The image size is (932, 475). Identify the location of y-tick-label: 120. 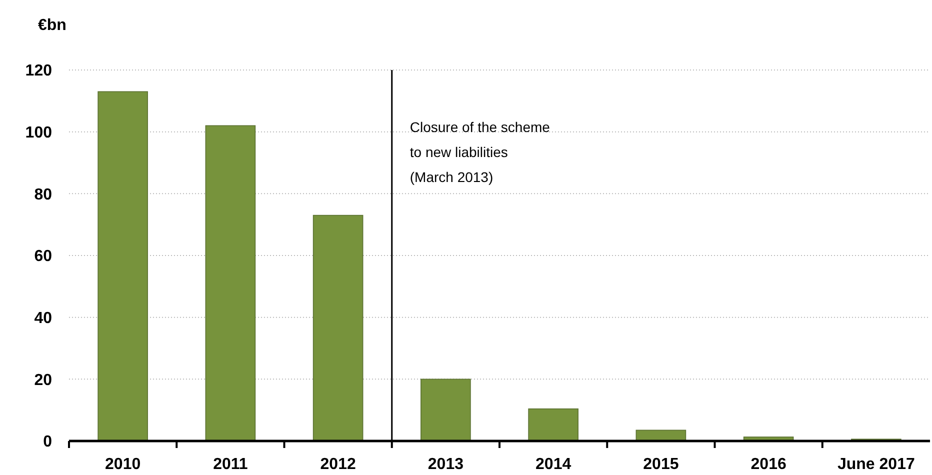
(38, 71).